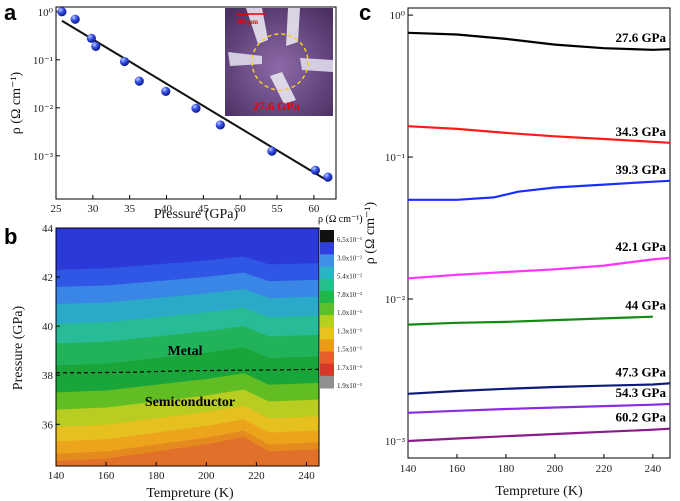  What do you see at coordinates (48, 229) in the screenshot?
I see `panel-b-ytick-label: 44` at bounding box center [48, 229].